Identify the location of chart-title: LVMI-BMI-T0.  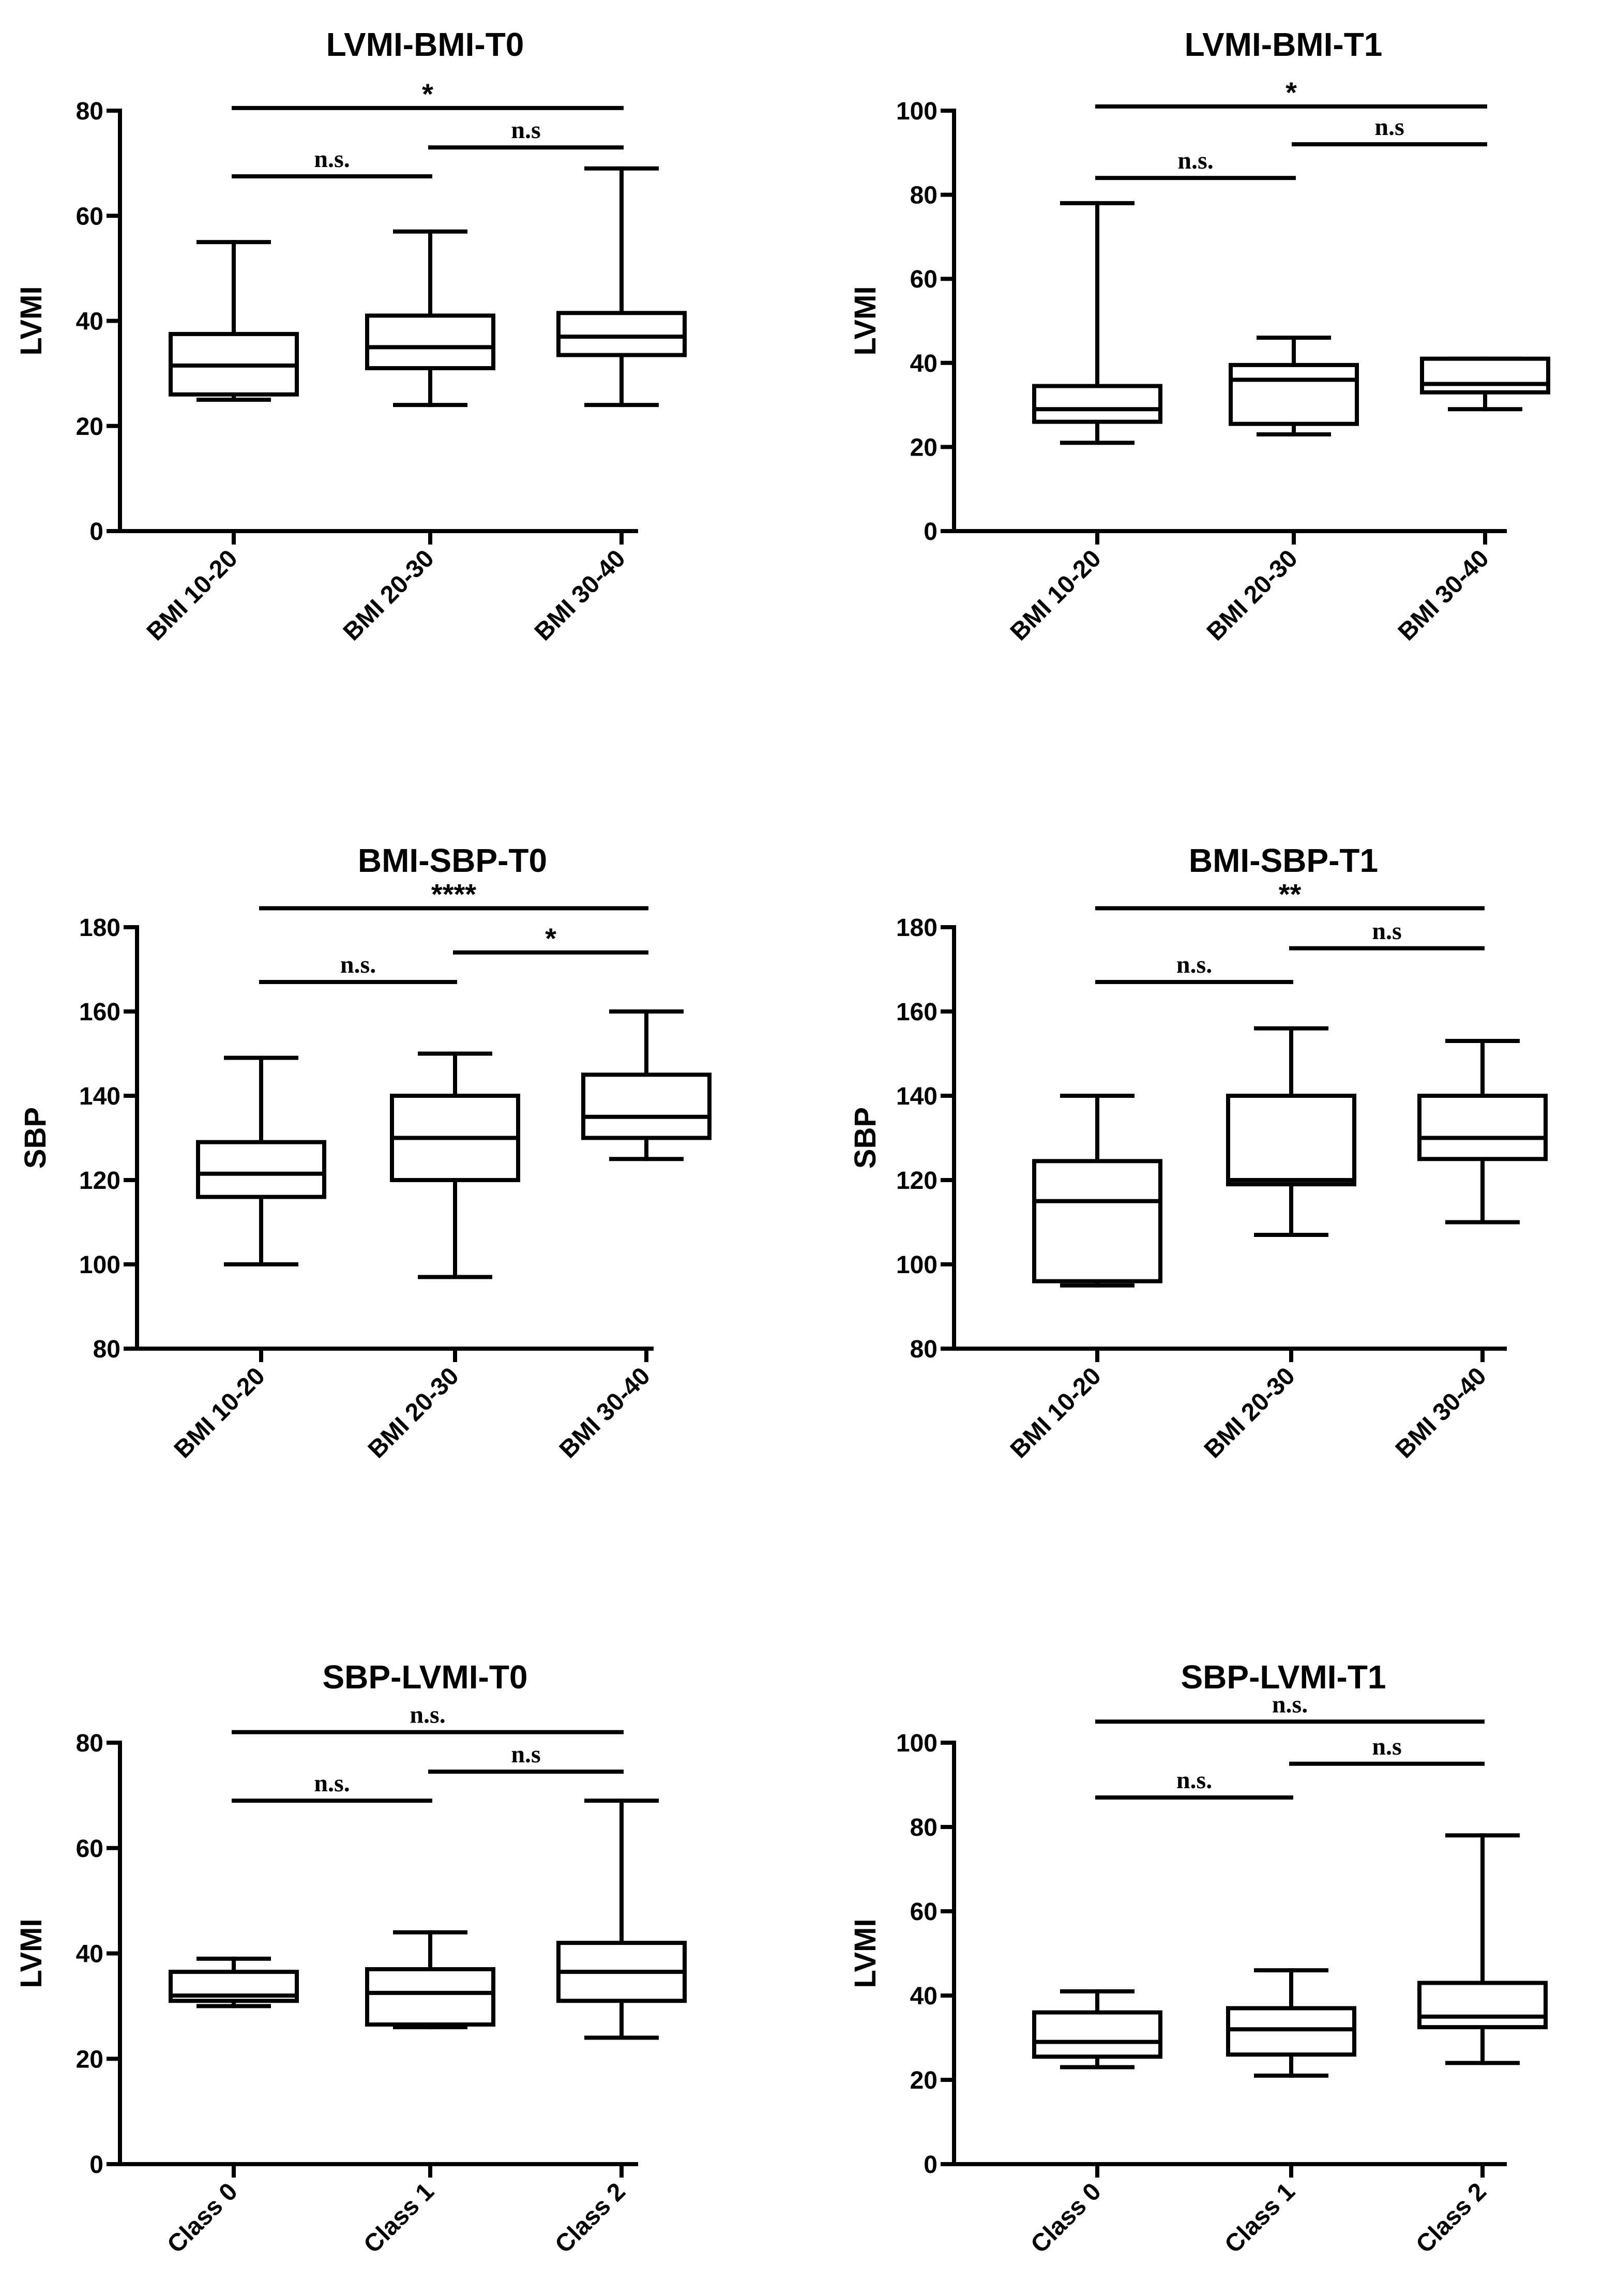
(425, 45).